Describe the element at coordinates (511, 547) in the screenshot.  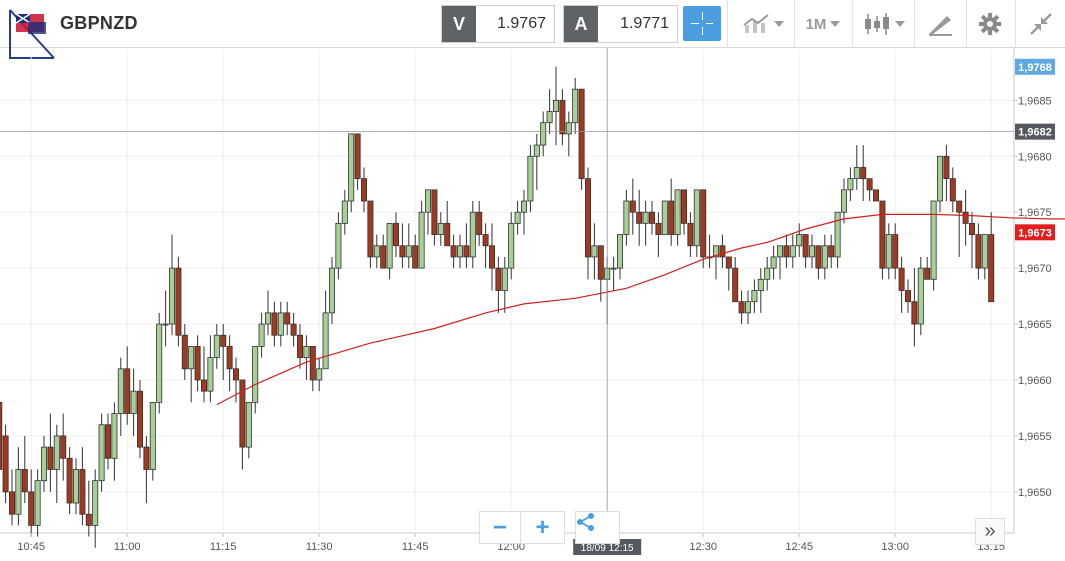
I see `x-tick-label: 12:00` at that location.